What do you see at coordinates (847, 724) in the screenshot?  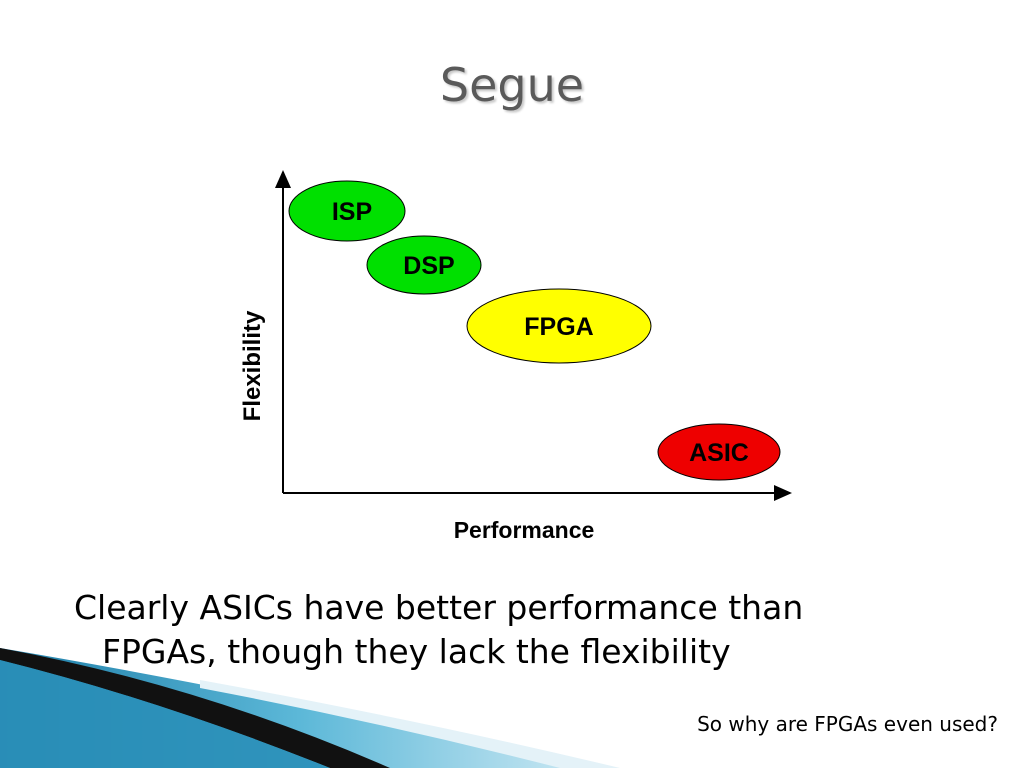 I see `footnote: So why are FPGAs even used?` at bounding box center [847, 724].